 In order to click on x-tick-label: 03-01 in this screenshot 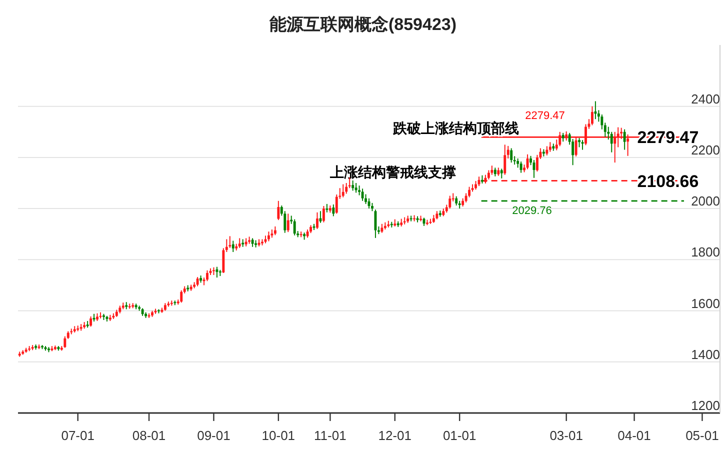, I will do `click(566, 435)`.